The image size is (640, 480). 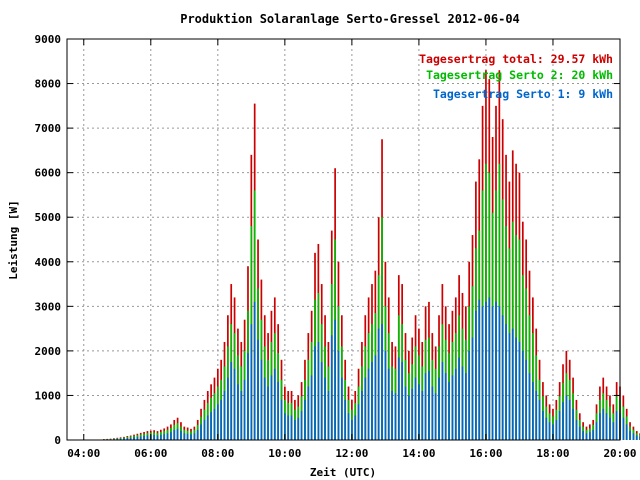 What do you see at coordinates (284, 453) in the screenshot?
I see `x-tick-label: 10:00` at bounding box center [284, 453].